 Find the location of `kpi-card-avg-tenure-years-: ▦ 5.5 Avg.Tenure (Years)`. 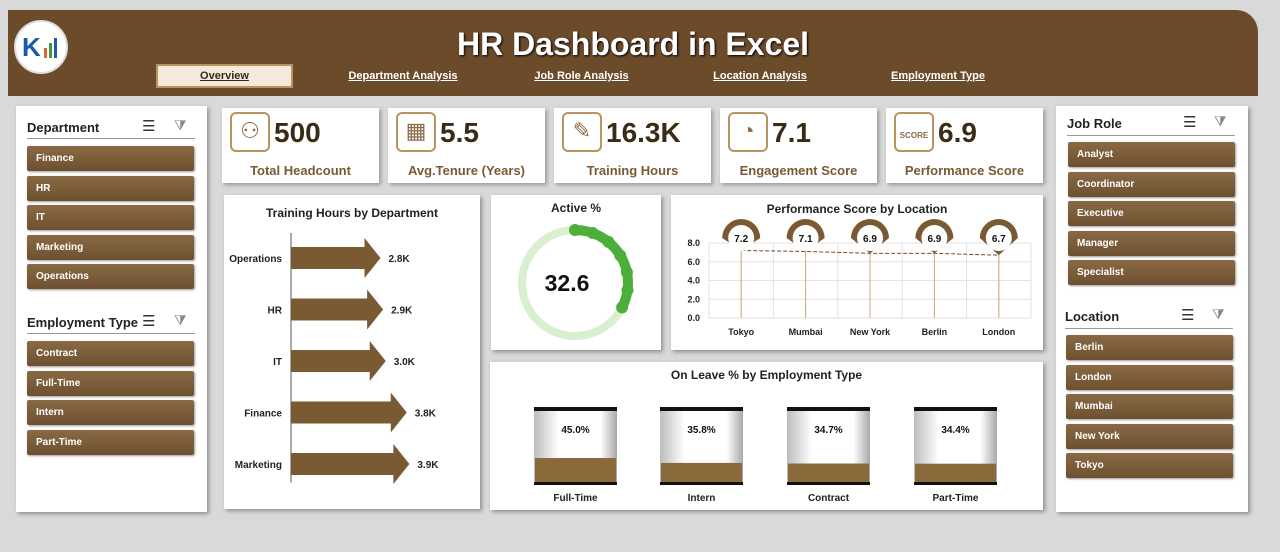

kpi-card-avg-tenure-years-: ▦ 5.5 Avg.Tenure (Years) is located at coordinates (466, 145).